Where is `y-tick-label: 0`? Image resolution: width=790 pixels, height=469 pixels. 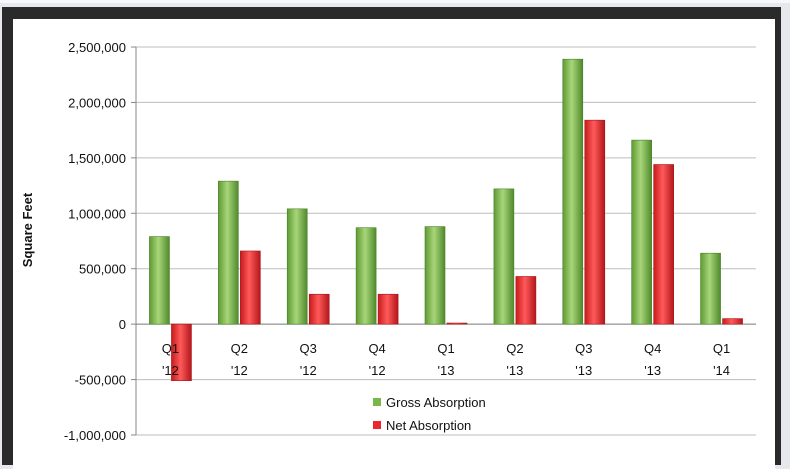 y-tick-label: 0 is located at coordinates (122, 324).